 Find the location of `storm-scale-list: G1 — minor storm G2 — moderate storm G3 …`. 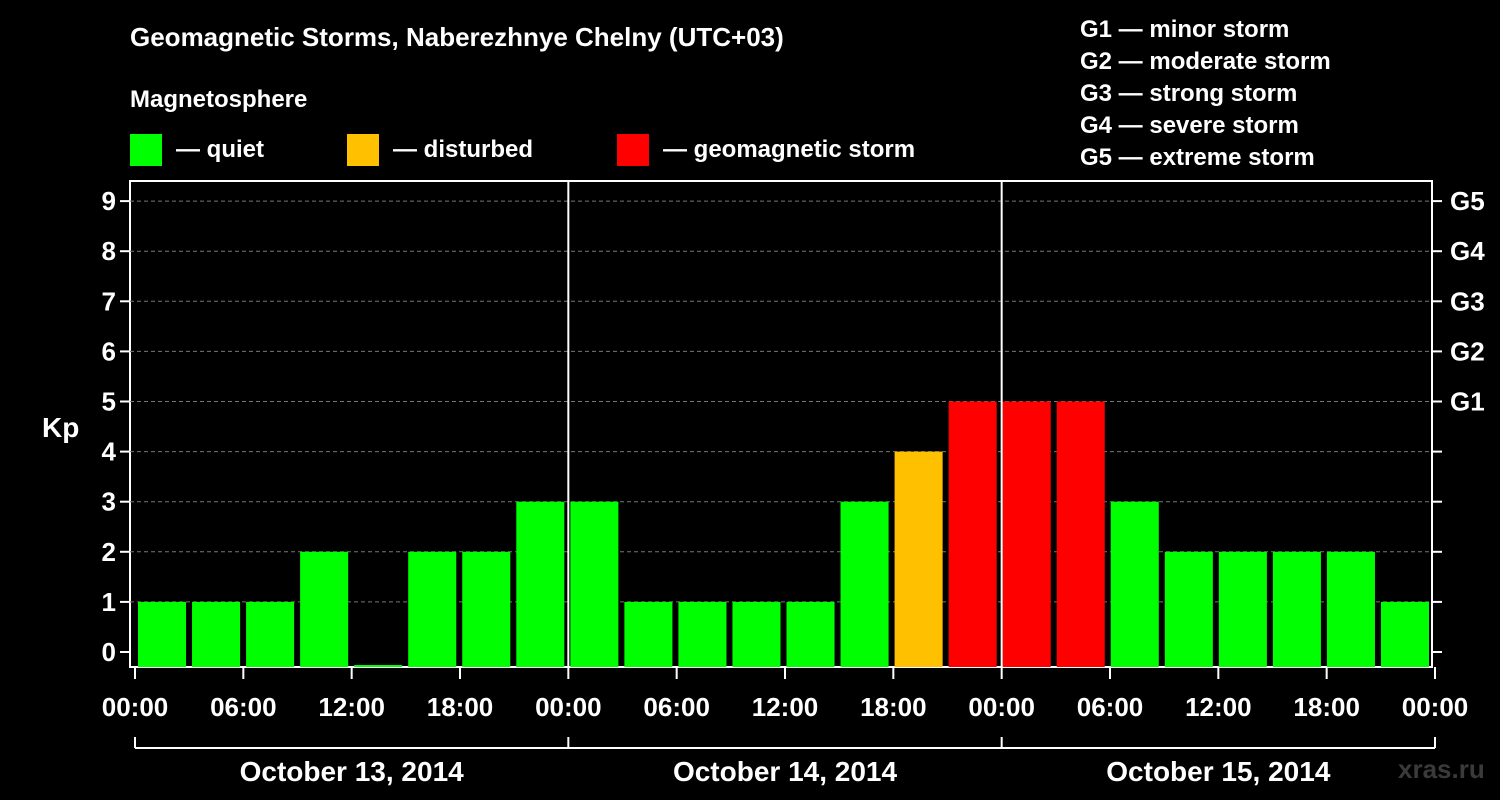

storm-scale-list: G1 — minor storm G2 — moderate storm G3 … is located at coordinates (1205, 94).